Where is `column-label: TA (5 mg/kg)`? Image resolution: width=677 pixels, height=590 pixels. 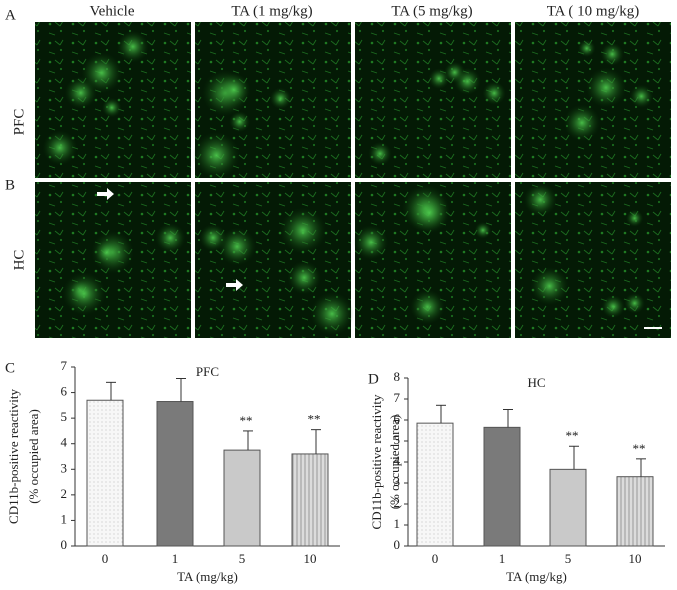 column-label: TA (5 mg/kg) is located at coordinates (431, 11).